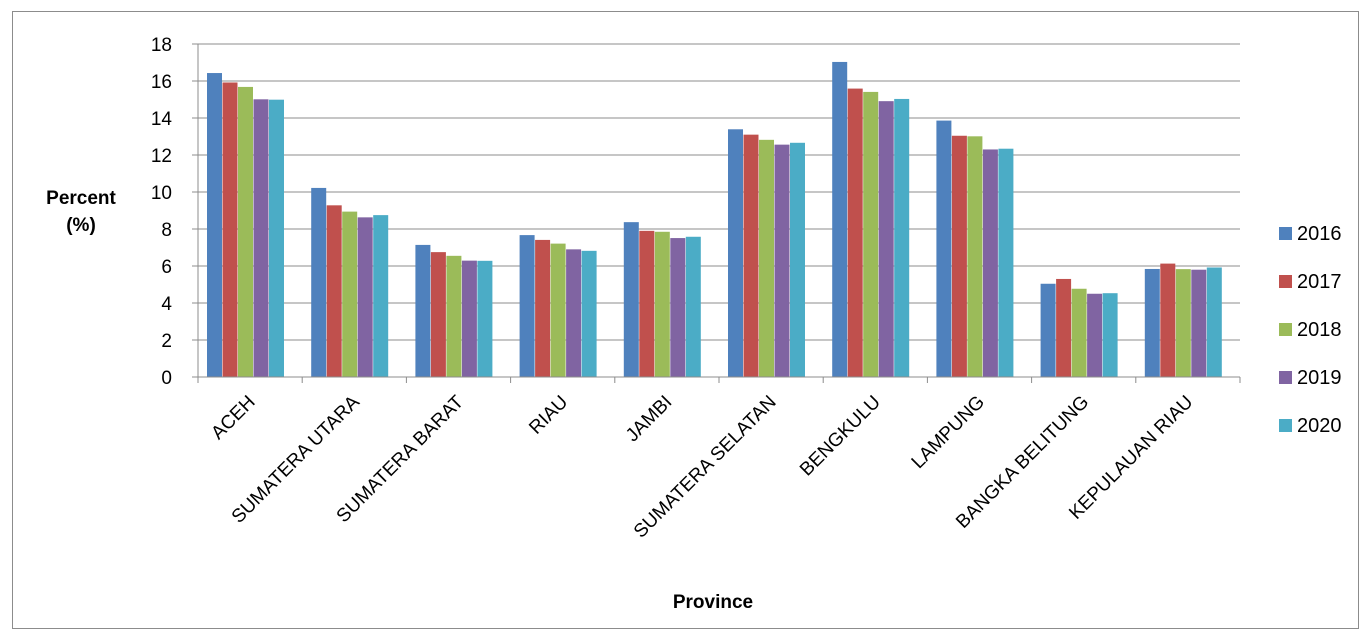 The width and height of the screenshot is (1371, 641). What do you see at coordinates (1319, 282) in the screenshot?
I see `legend-label-2017: 2017` at bounding box center [1319, 282].